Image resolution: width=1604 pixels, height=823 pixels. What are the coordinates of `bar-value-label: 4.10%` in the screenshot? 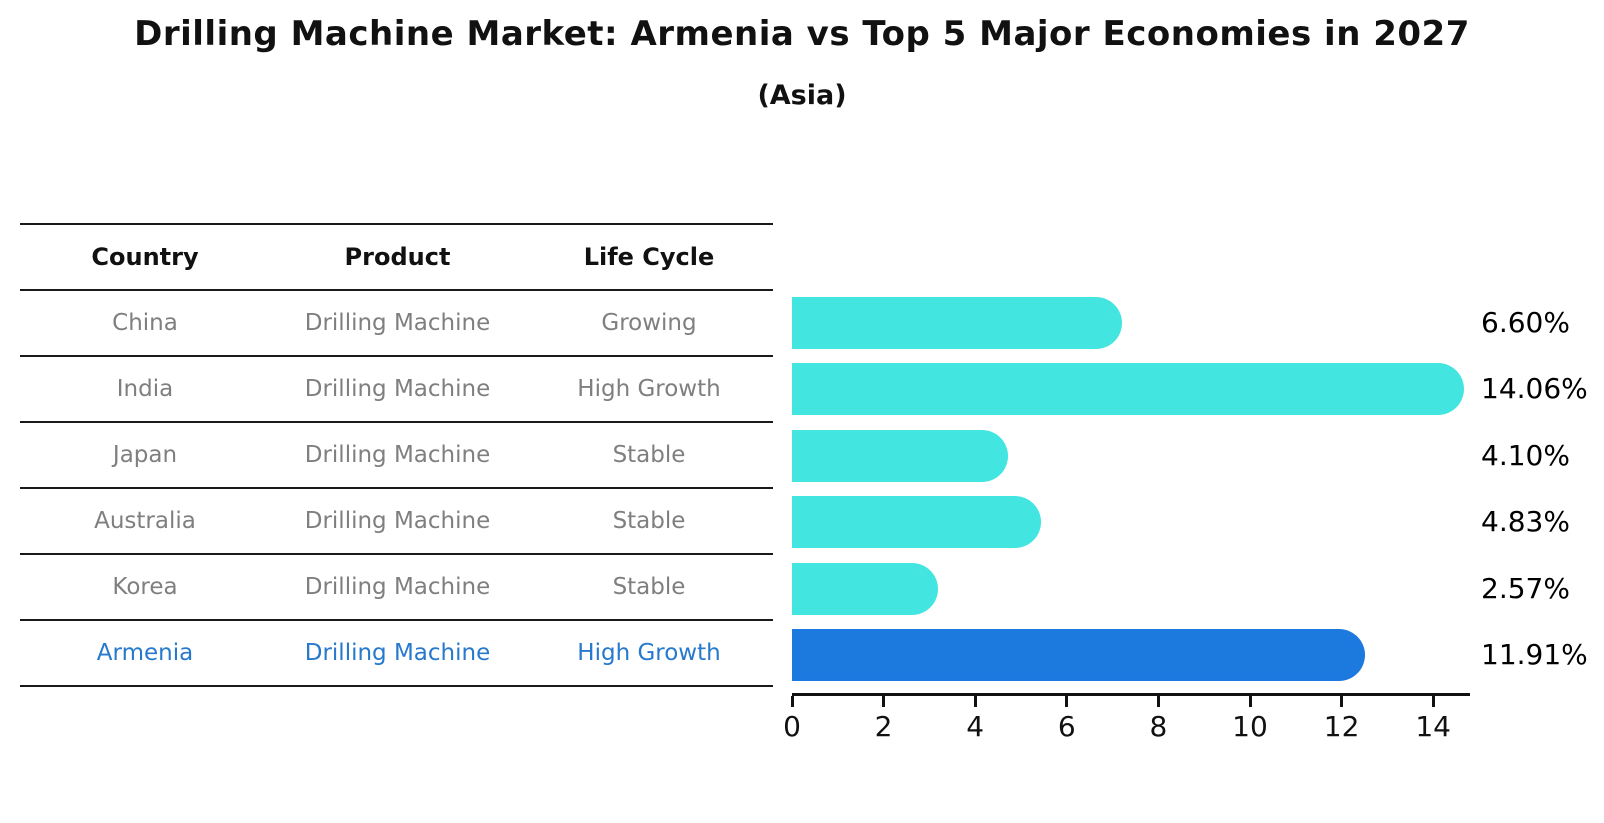 It's located at (1525, 455).